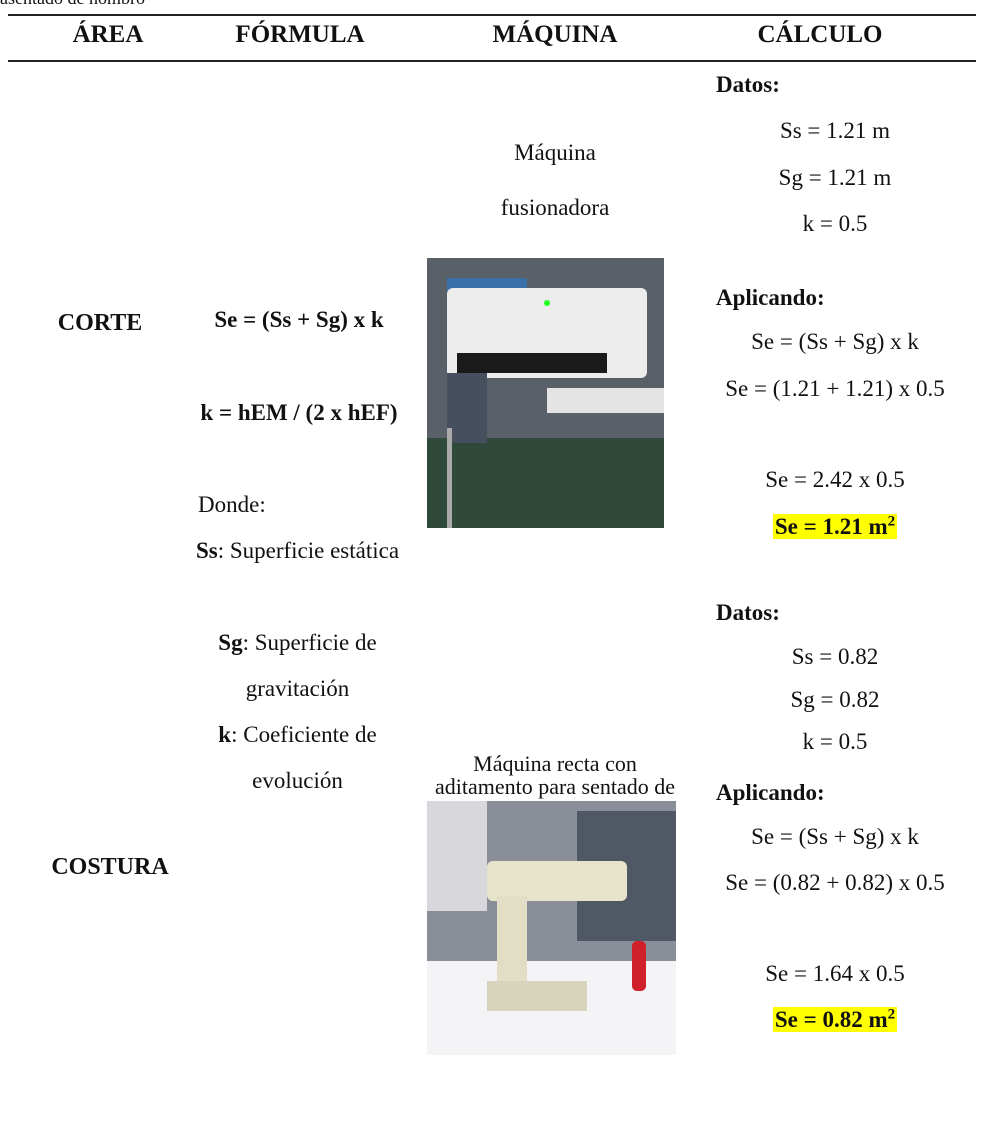 This screenshot has width=1001, height=1133. Describe the element at coordinates (835, 699) in the screenshot. I see `data-line: Sg = 0.82` at that location.